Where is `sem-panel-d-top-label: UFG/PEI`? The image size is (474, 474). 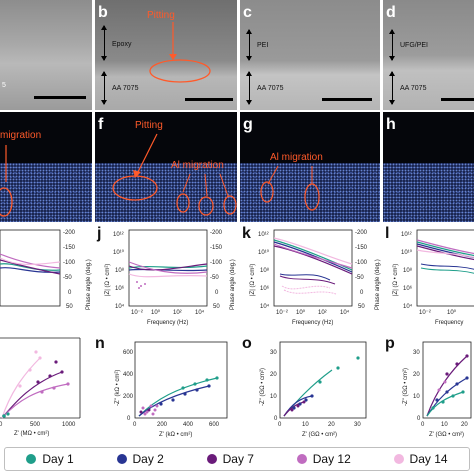 sem-panel-d-top-label: UFG/PEI is located at coordinates (414, 45).